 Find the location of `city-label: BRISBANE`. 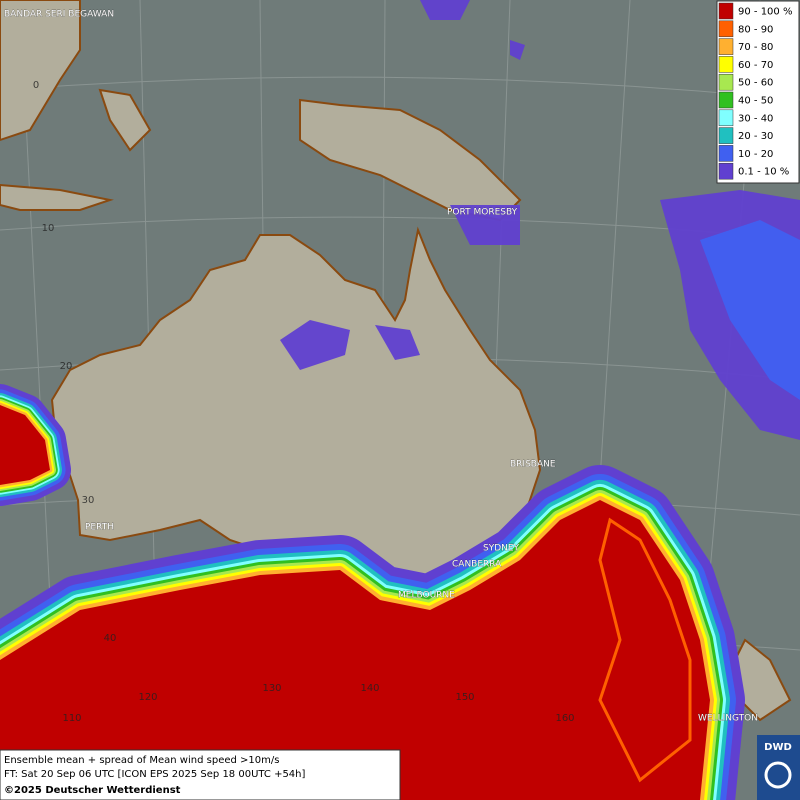

city-label: BRISBANE is located at coordinates (533, 465).